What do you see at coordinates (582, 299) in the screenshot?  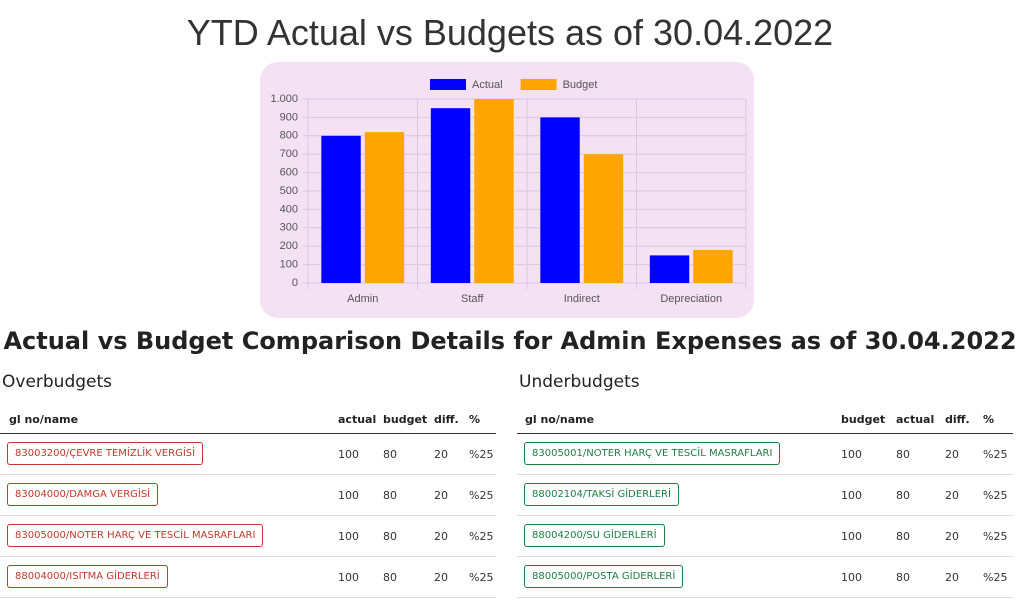 I see `x-tick-label: Indirect` at bounding box center [582, 299].